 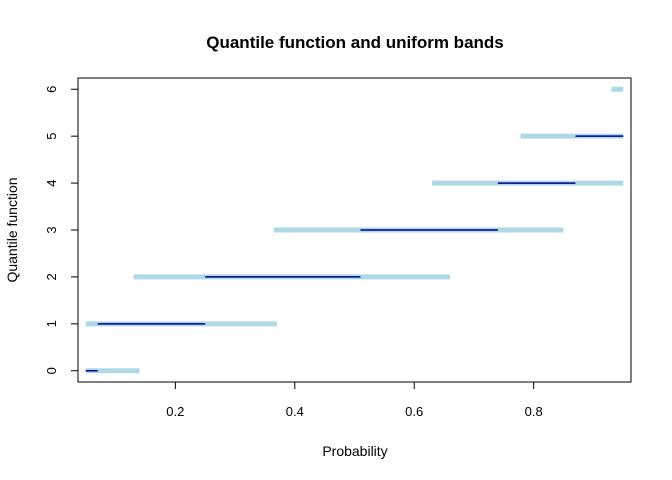 What do you see at coordinates (51, 182) in the screenshot?
I see `y-tick-label: 4` at bounding box center [51, 182].